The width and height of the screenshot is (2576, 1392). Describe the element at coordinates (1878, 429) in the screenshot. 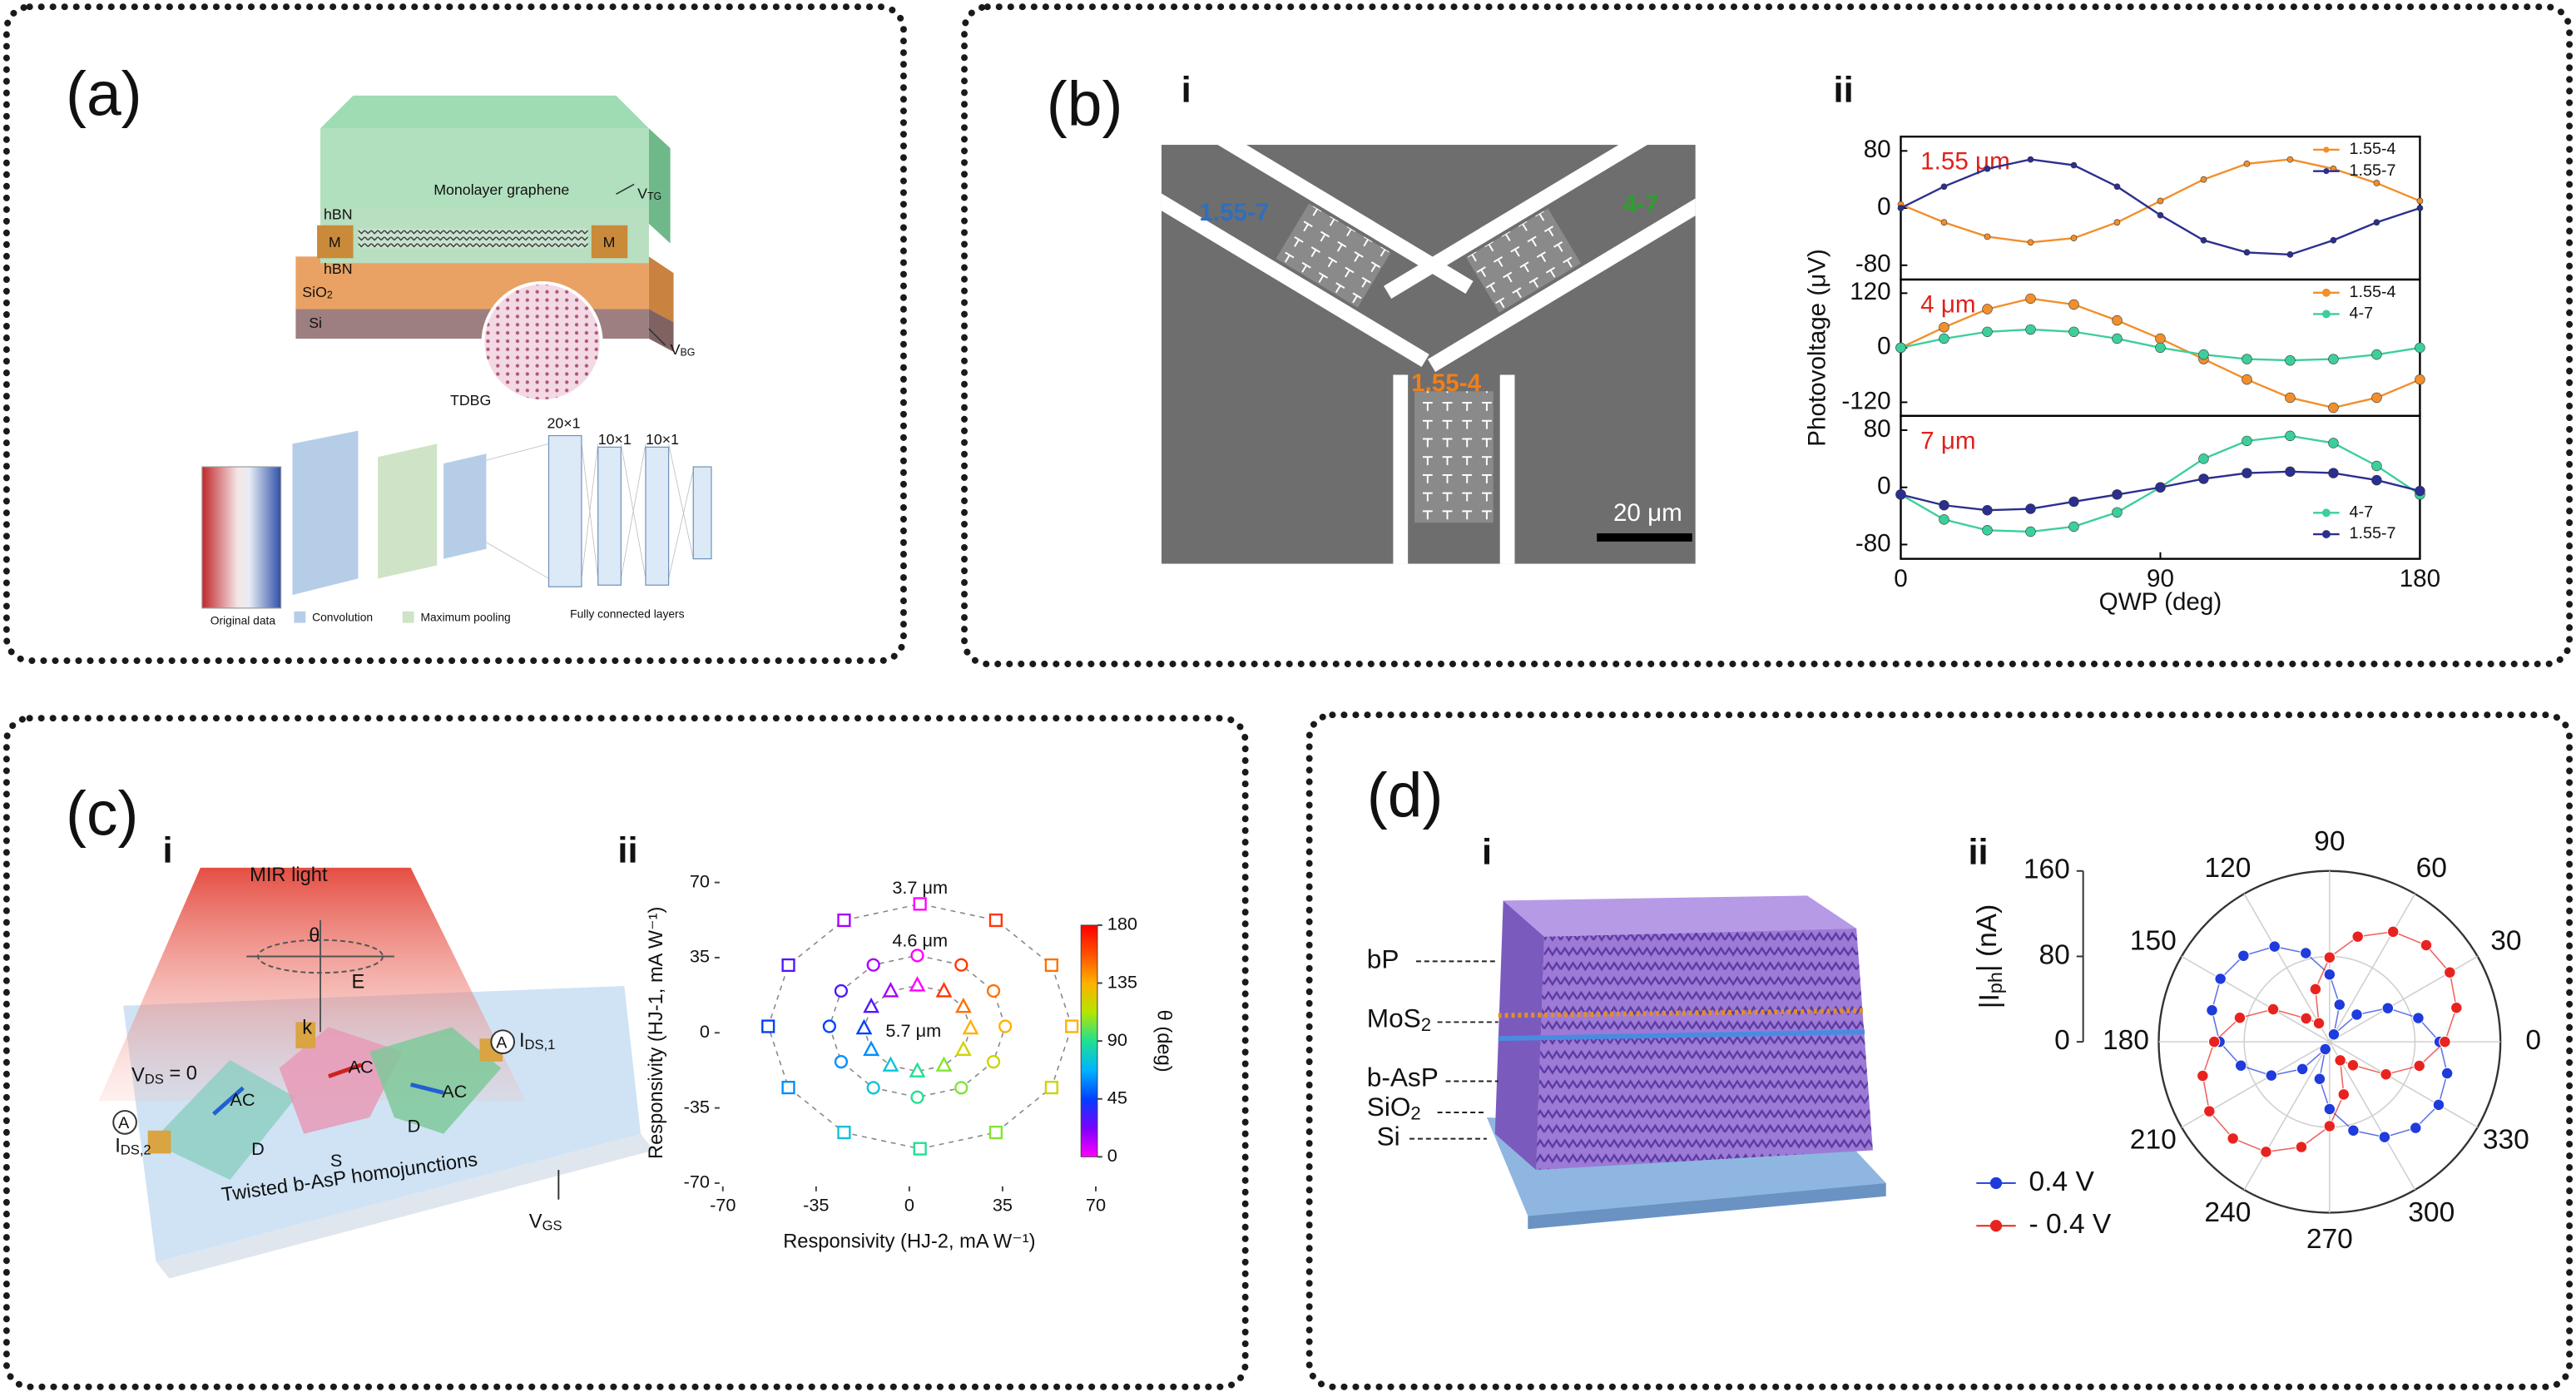

I see `y-tick-label: 80` at that location.